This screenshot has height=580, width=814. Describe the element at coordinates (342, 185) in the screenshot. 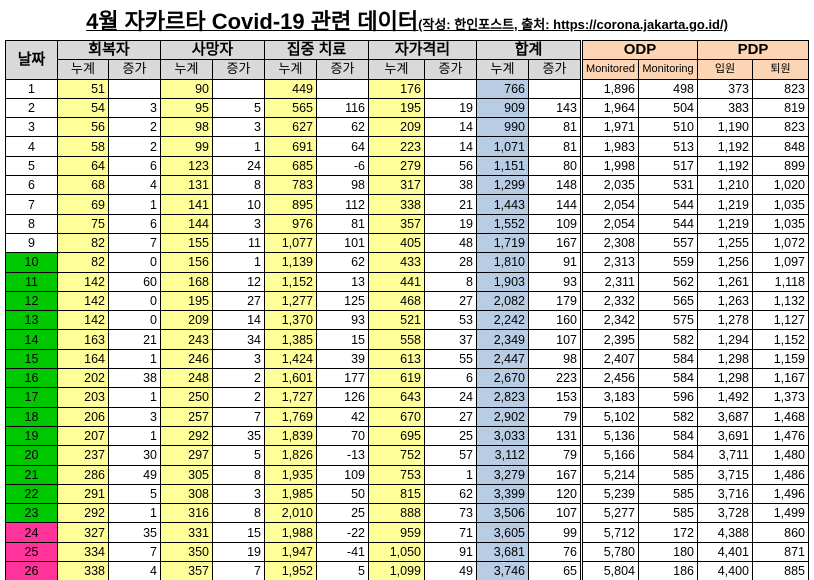

I see `value-cell: 98` at that location.